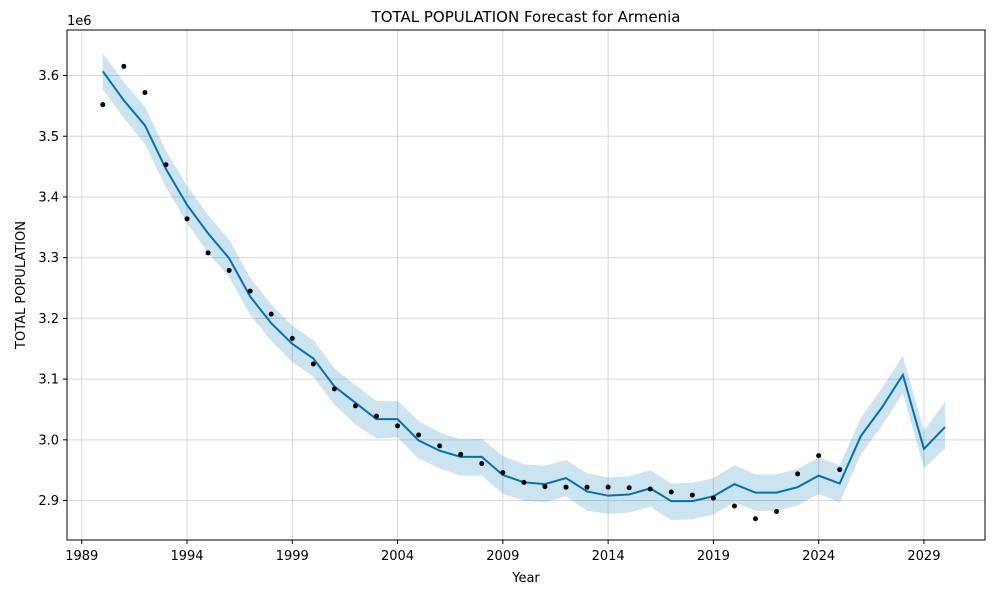  What do you see at coordinates (48, 440) in the screenshot?
I see `y-tick-label: 3.0` at bounding box center [48, 440].